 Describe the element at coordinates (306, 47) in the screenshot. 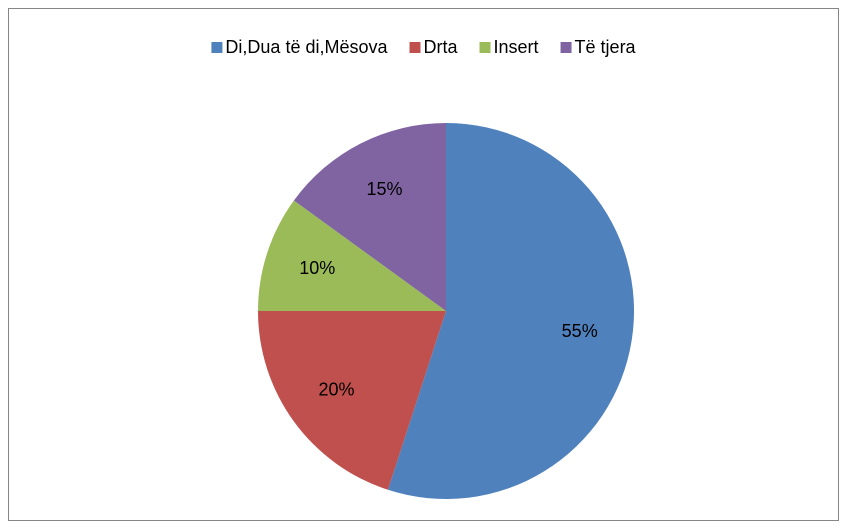

I see `legend-label: Di,Dua të di,Mësova` at that location.